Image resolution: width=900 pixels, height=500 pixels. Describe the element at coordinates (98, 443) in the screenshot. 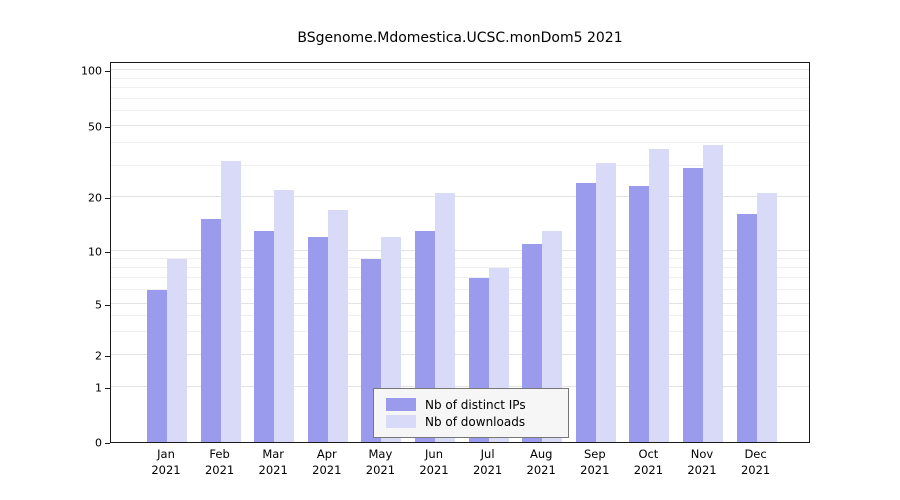

I see `y-tick-label: 0` at that location.